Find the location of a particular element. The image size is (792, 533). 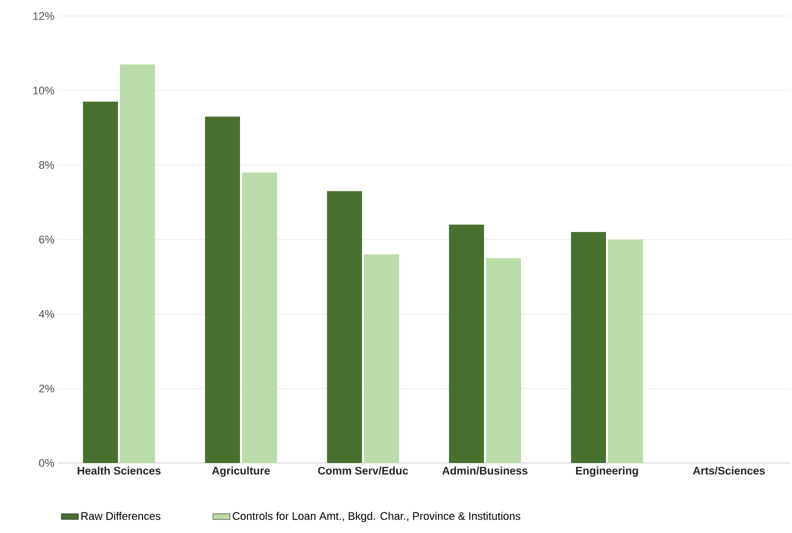

x-tick-label: Comm Serv/Educ is located at coordinates (363, 470).